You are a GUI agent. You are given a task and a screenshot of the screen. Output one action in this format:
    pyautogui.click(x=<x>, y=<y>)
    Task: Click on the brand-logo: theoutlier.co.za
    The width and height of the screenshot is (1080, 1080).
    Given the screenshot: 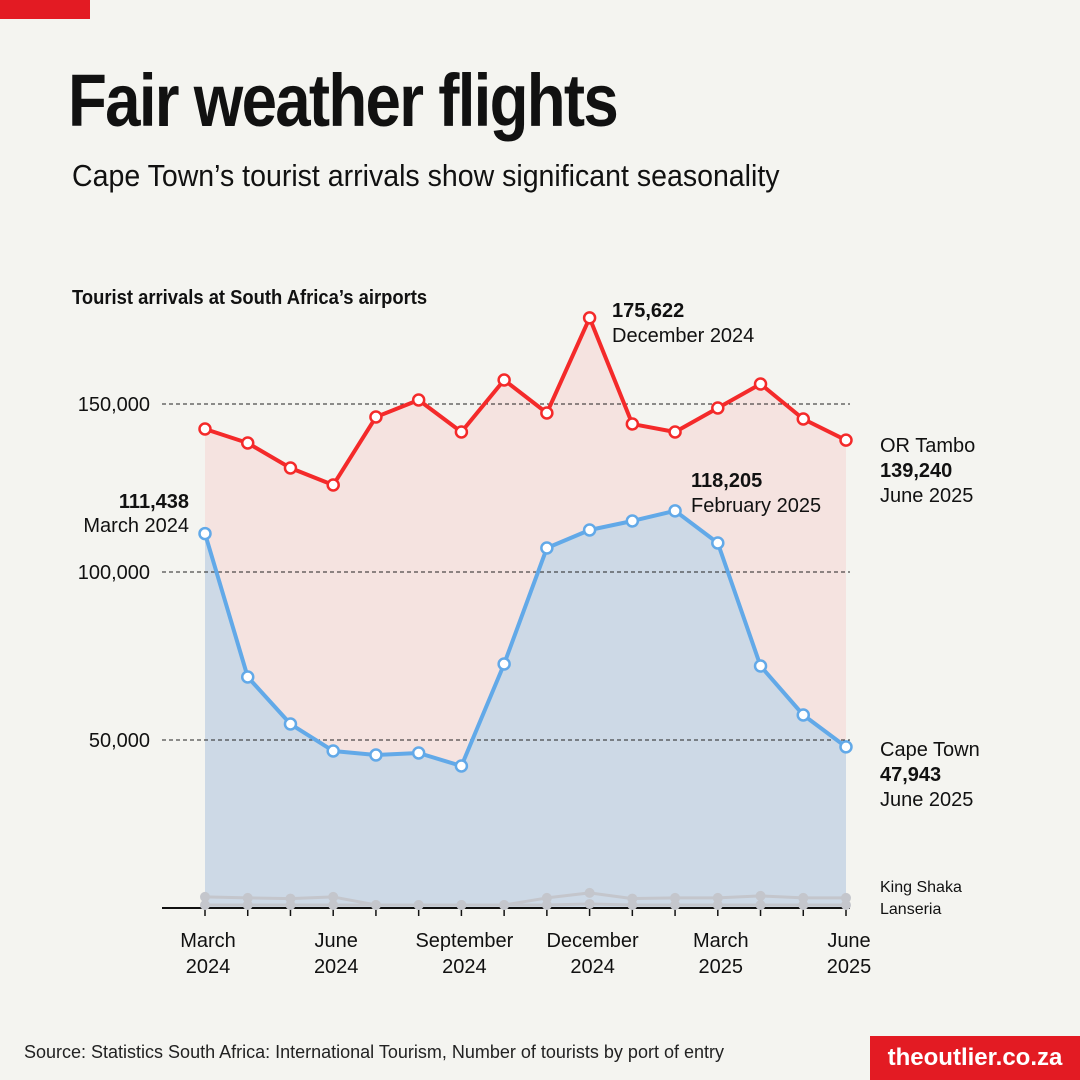 What is the action you would take?
    pyautogui.click(x=975, y=1058)
    